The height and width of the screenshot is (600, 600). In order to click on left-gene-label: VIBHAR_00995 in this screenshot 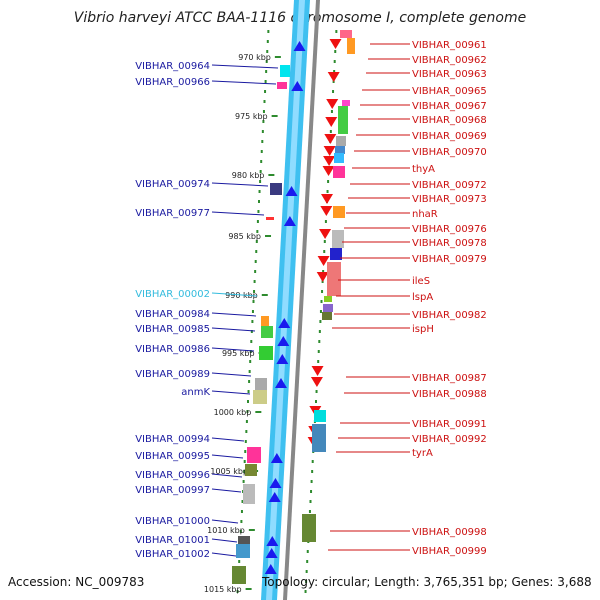, I will do `click(172, 456)`.